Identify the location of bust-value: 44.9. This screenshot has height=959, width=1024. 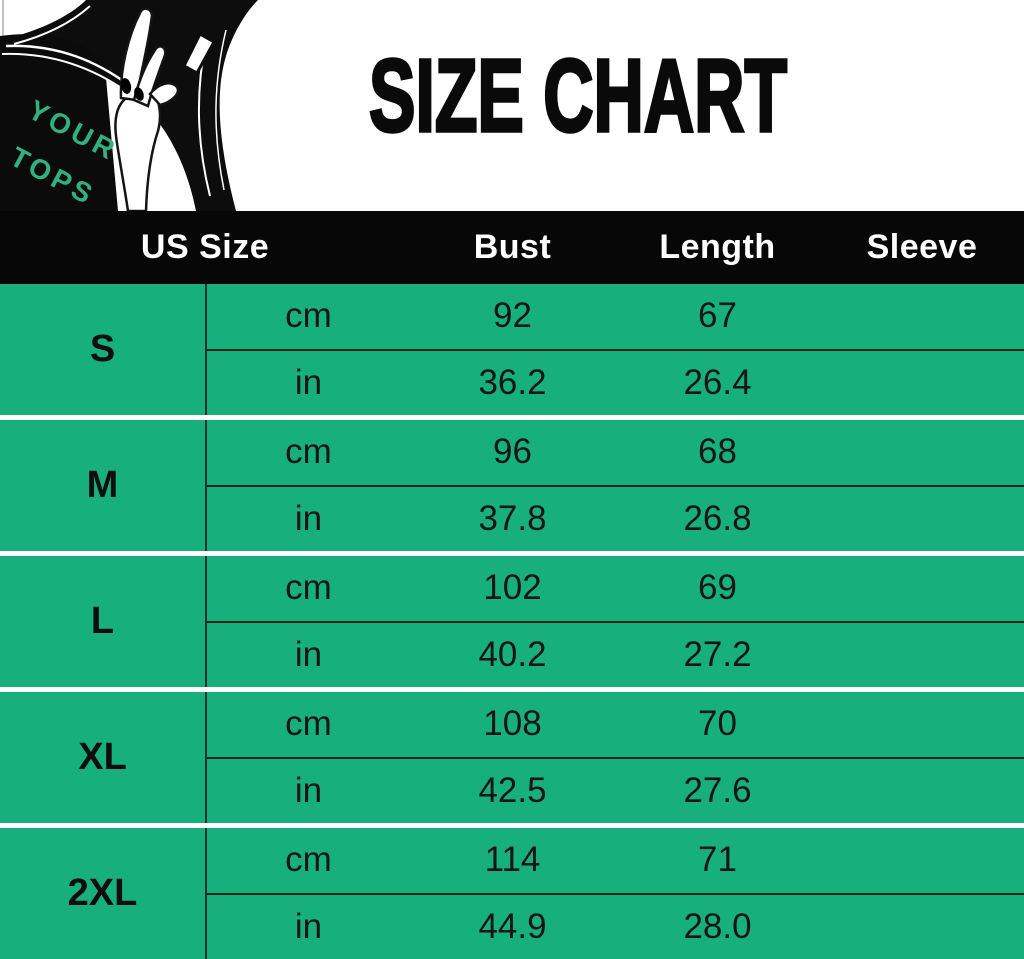
(512, 926).